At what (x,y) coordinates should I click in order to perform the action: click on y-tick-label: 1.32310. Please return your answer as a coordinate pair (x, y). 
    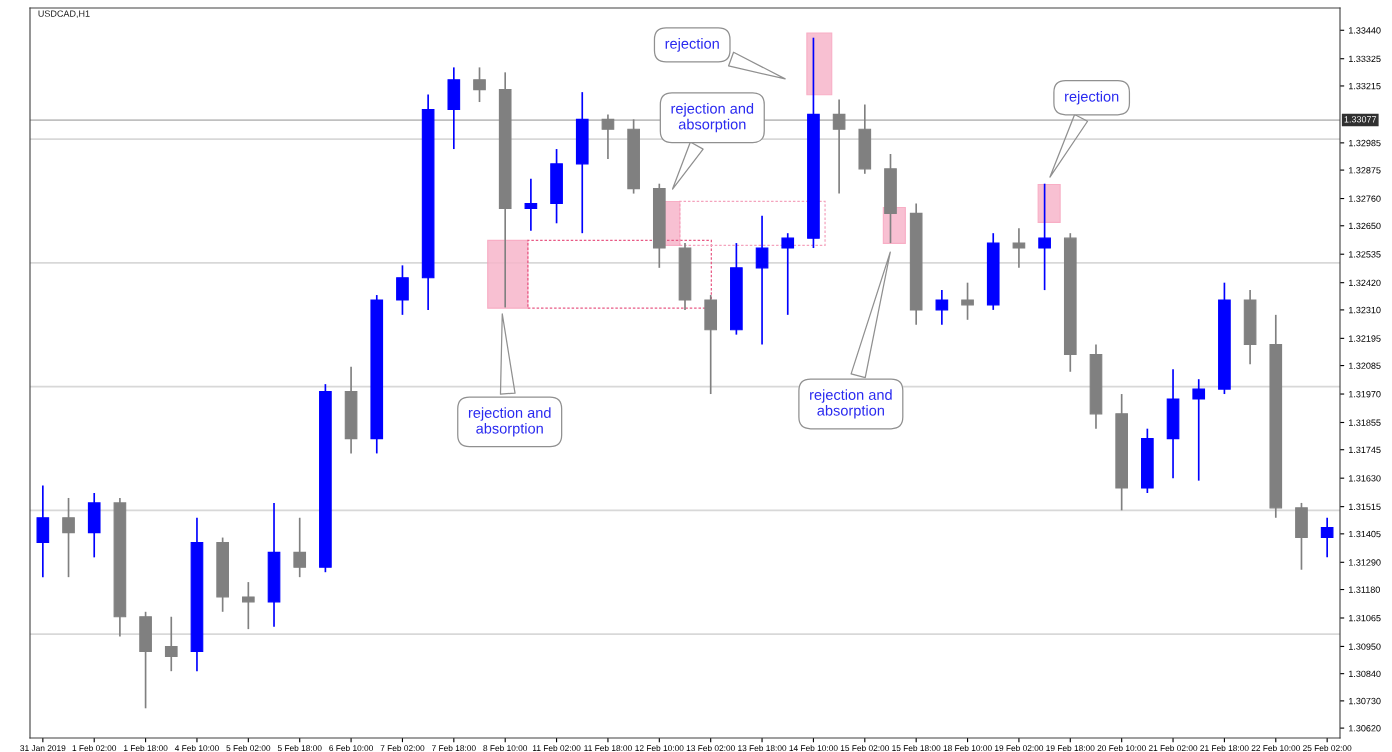
    Looking at the image, I should click on (1365, 310).